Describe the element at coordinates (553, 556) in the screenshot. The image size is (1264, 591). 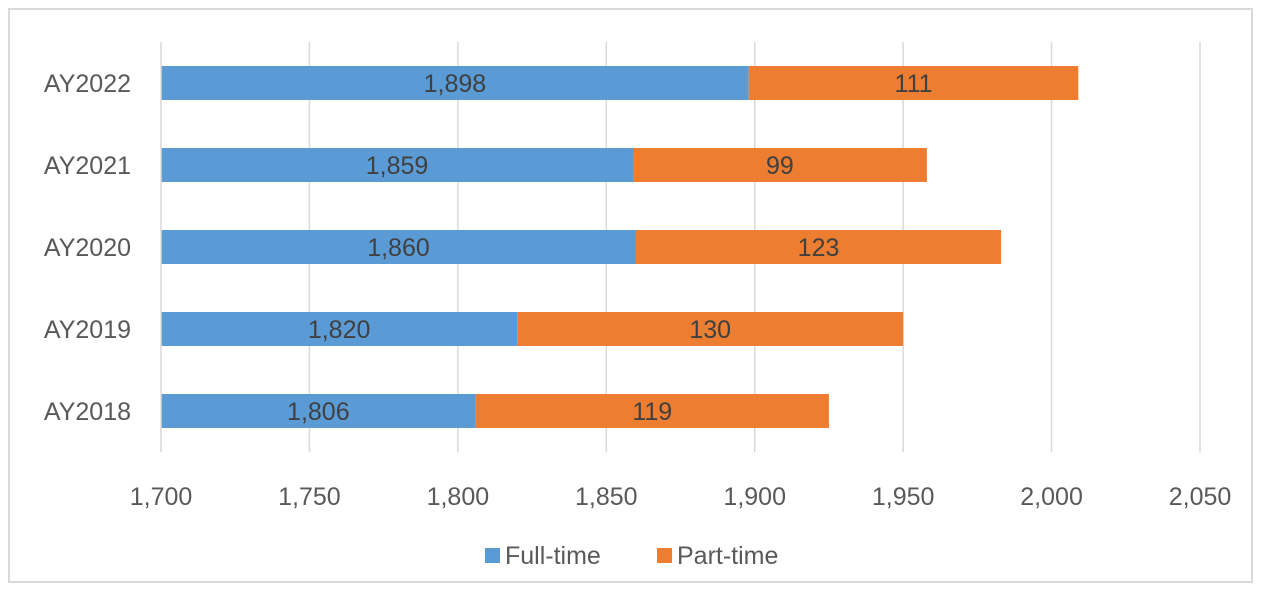
I see `legend-label-full-time: Full-time` at that location.